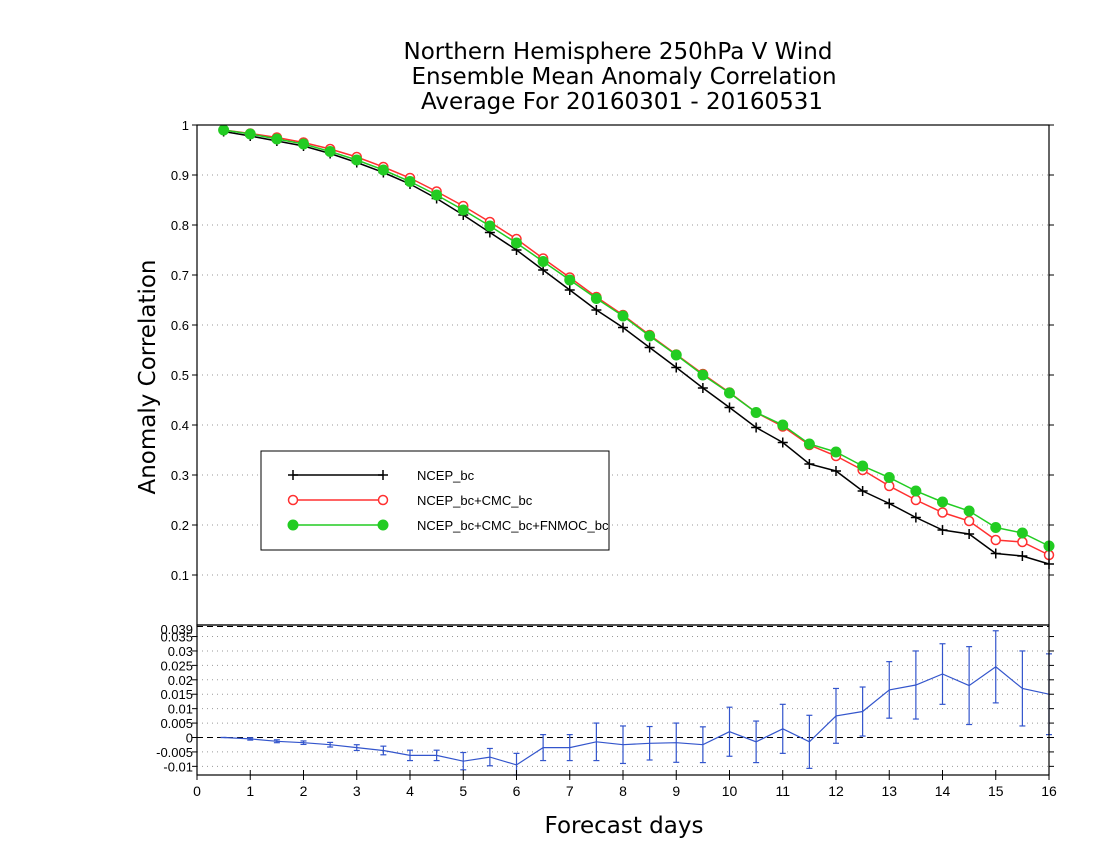  Describe the element at coordinates (475, 500) in the screenshot. I see `legend-label-1: NCEP_bc+CMC_bc` at that location.